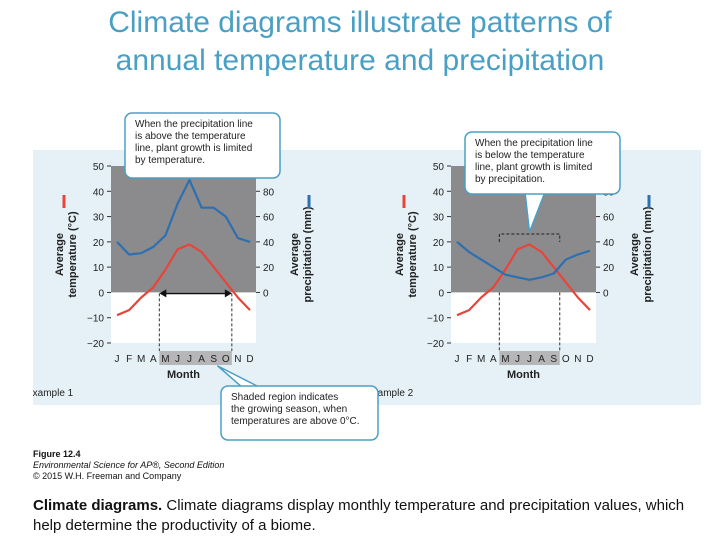 The height and width of the screenshot is (540, 720). What do you see at coordinates (609, 243) in the screenshot?
I see `panel-b-right-tick-label: 40` at bounding box center [609, 243].